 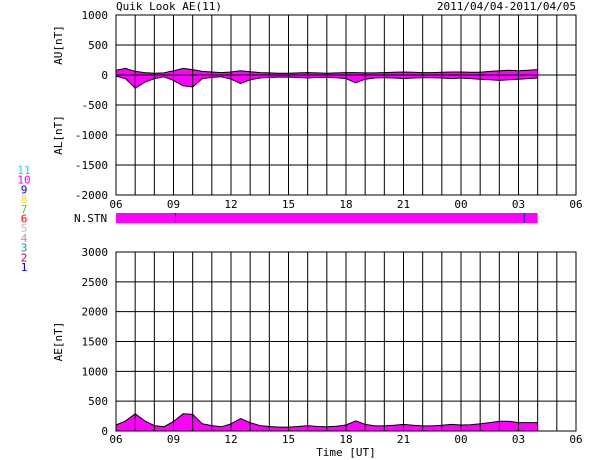 I want to click on date-range: 2011/04/04-2011/04/05, so click(x=506, y=6).